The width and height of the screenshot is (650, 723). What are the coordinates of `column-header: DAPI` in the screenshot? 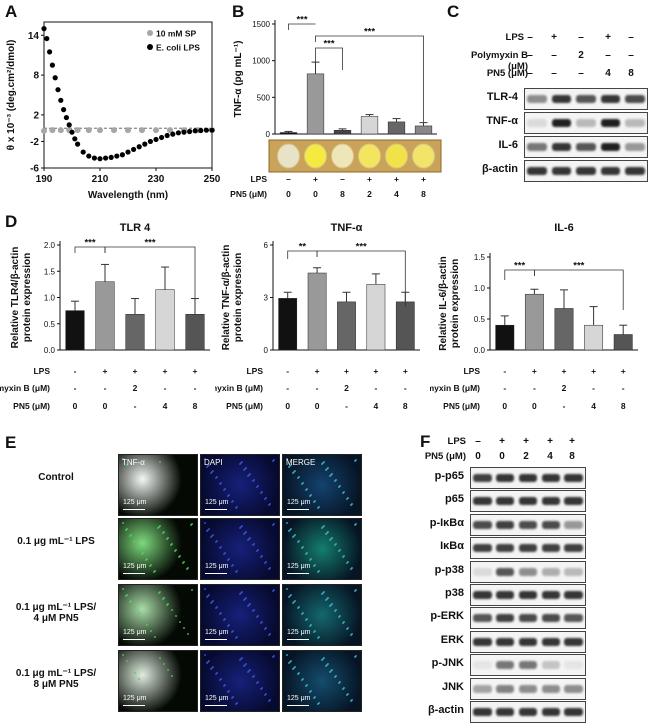 It's located at (213, 462).